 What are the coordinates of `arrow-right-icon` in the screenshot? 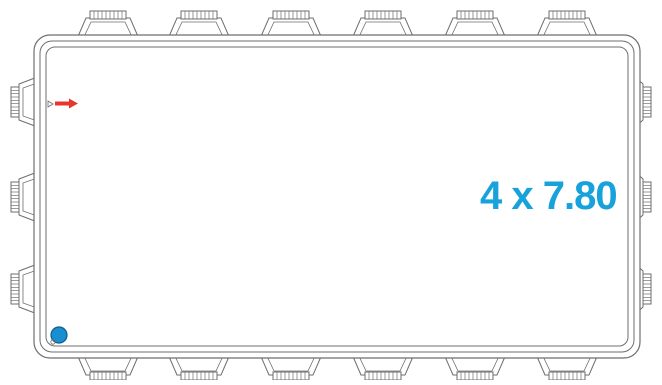 It's located at (66, 103).